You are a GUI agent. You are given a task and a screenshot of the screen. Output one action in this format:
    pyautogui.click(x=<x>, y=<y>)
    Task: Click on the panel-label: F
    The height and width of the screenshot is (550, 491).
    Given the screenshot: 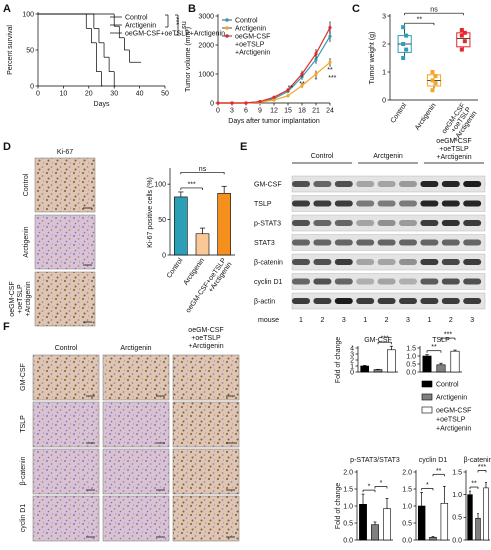 What is the action you would take?
    pyautogui.click(x=6, y=327)
    